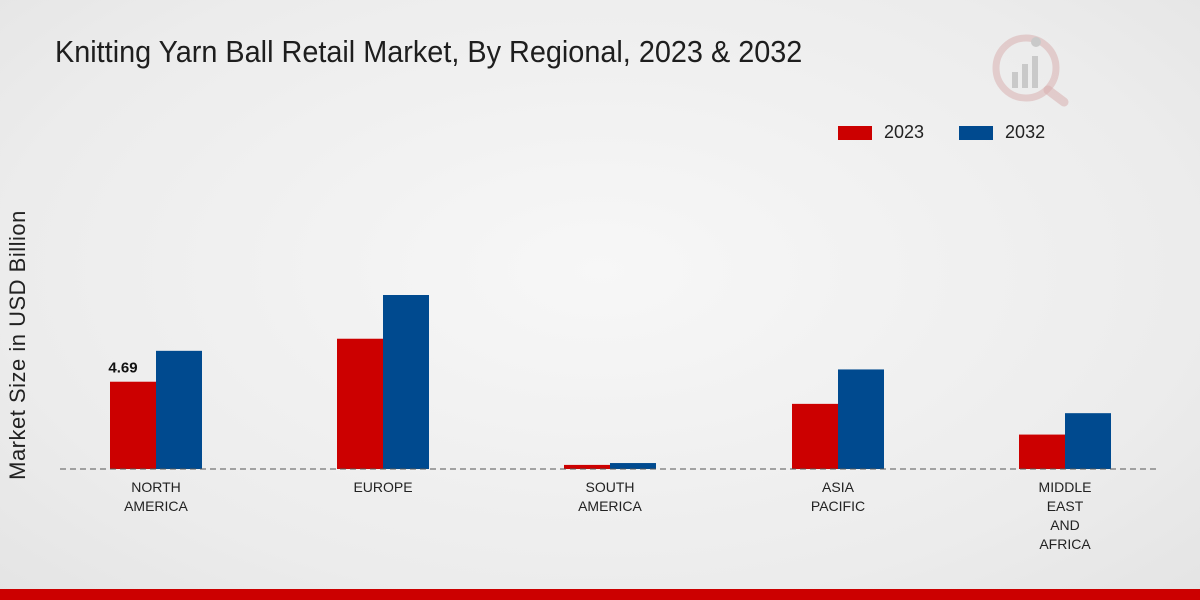  Describe the element at coordinates (133, 425) in the screenshot. I see `bar-2023-north-america` at that location.